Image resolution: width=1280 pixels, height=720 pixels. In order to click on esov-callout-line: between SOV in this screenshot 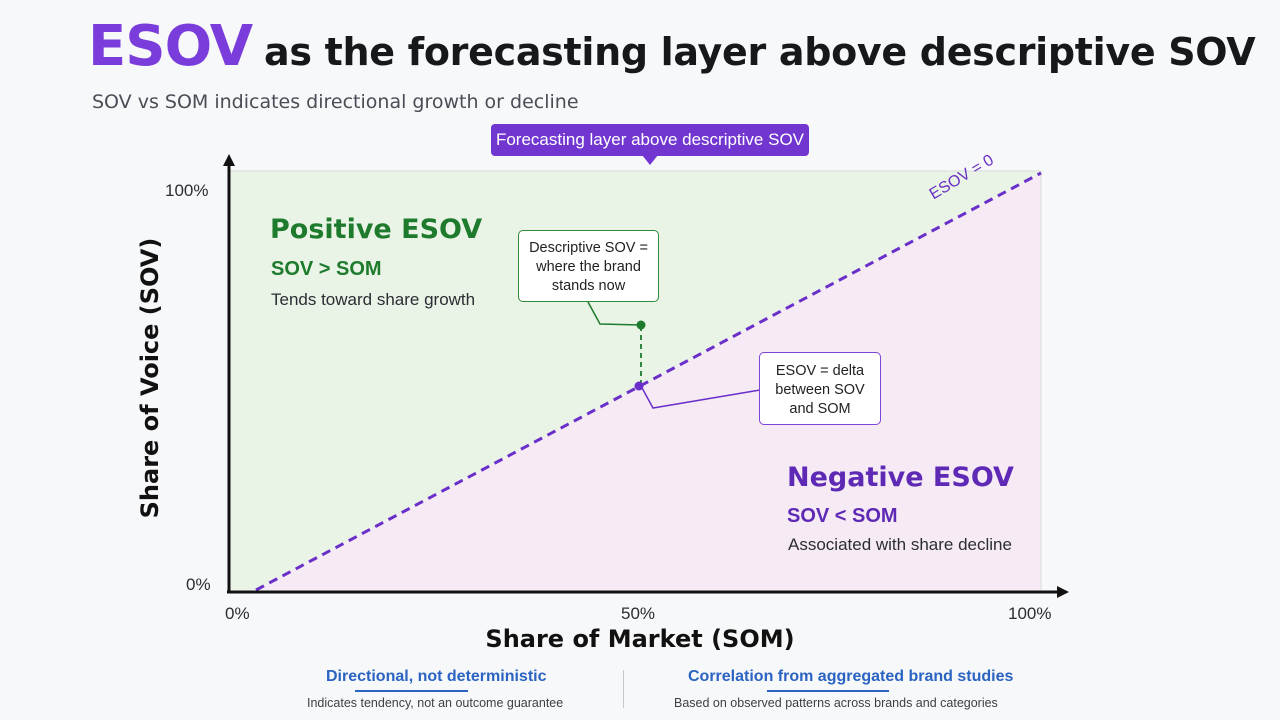, I will do `click(820, 390)`.